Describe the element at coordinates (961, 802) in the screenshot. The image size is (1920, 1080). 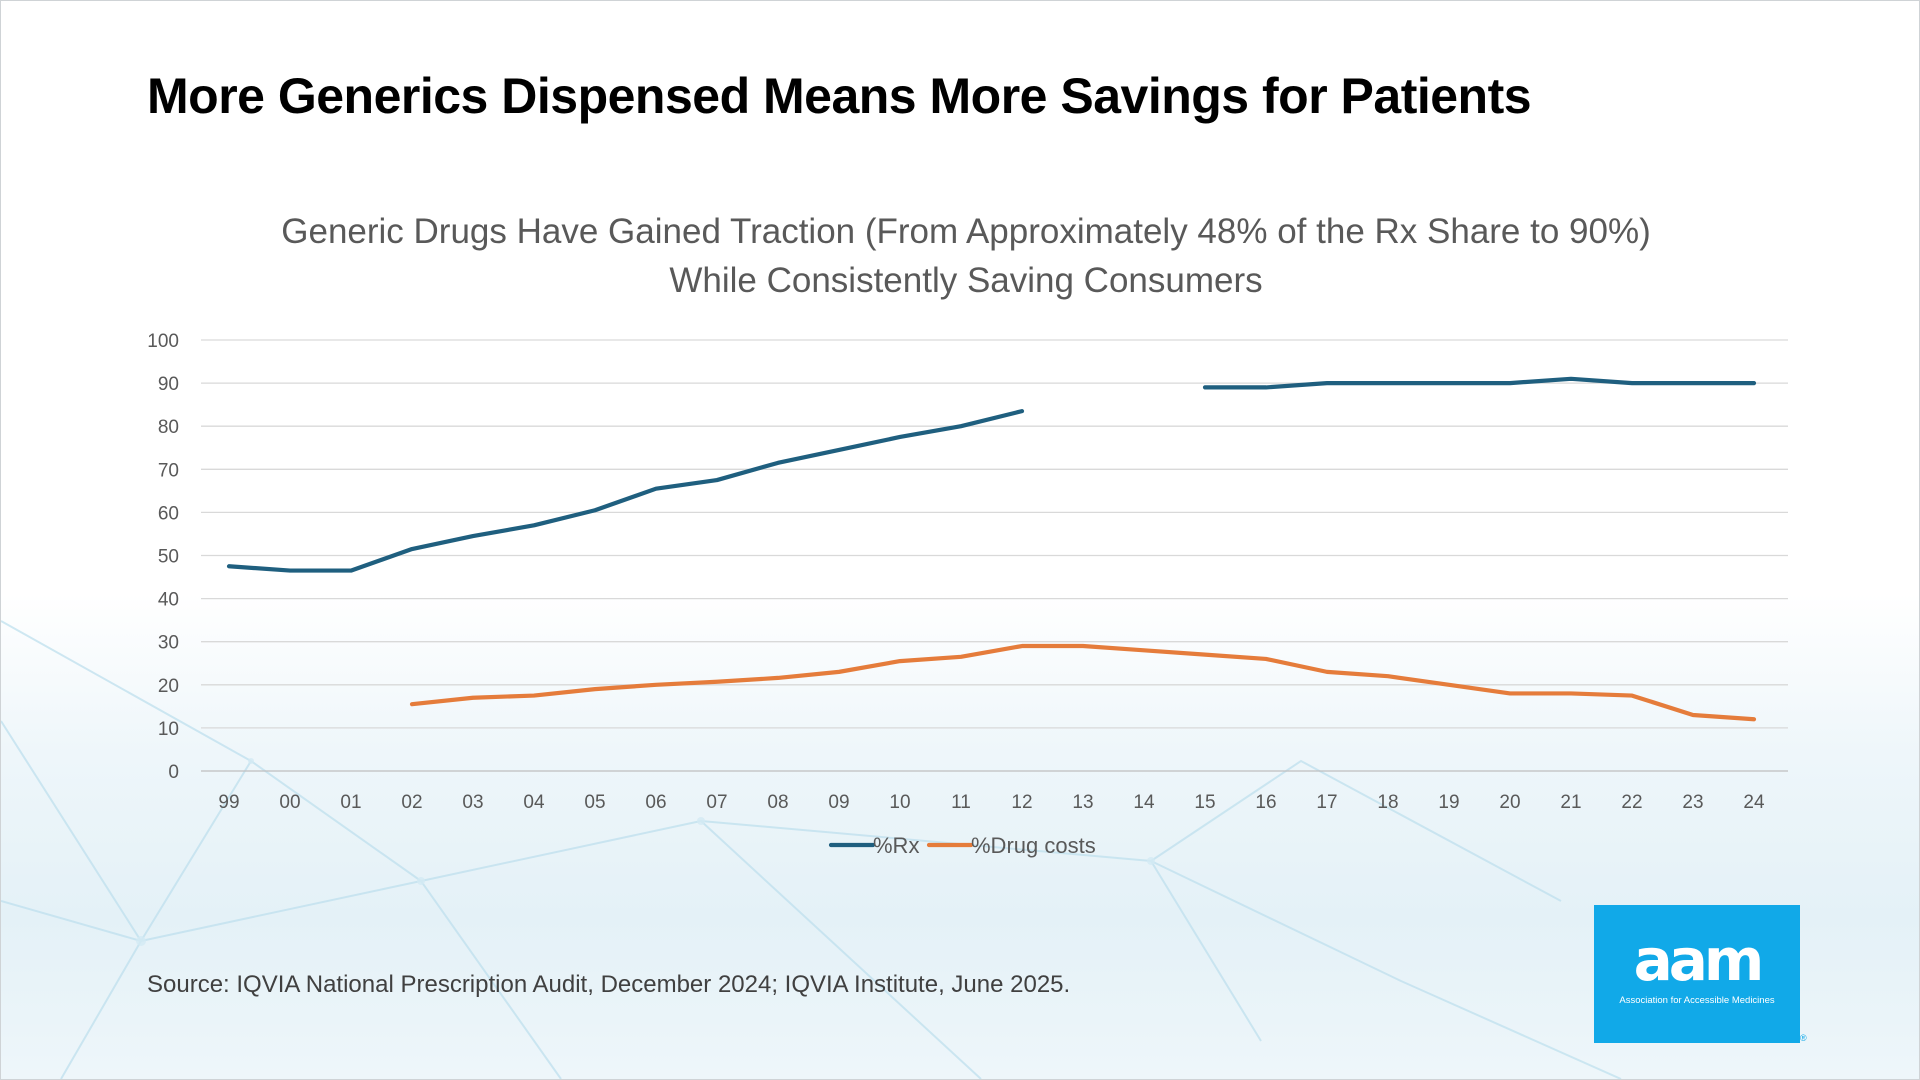
I see `x-tick-label: 11` at that location.